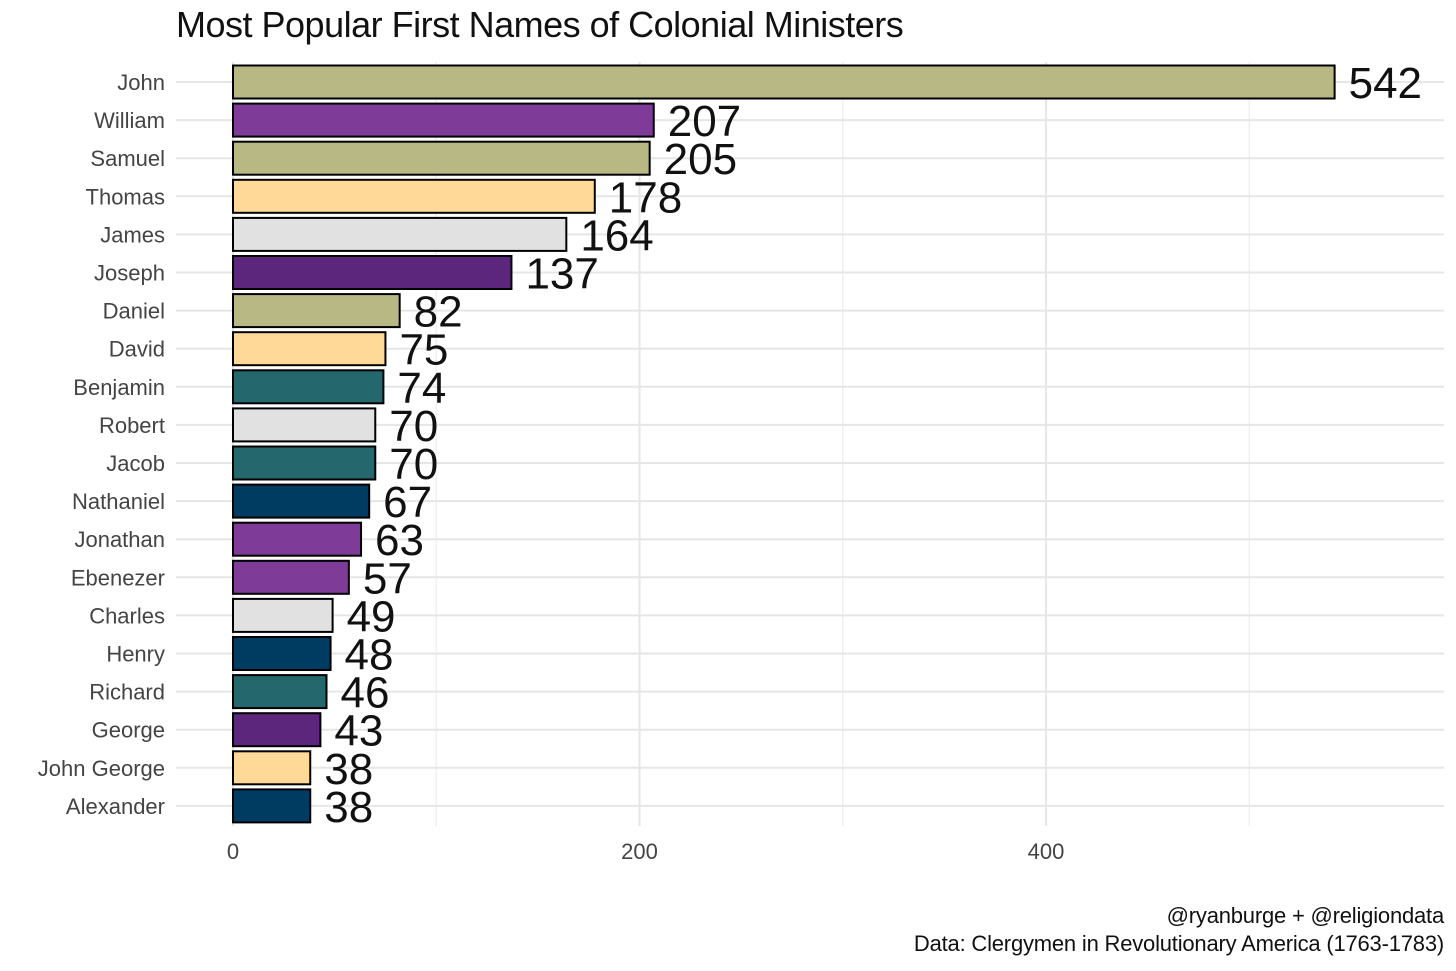 The height and width of the screenshot is (971, 1456). I want to click on bar-joseph, so click(372, 272).